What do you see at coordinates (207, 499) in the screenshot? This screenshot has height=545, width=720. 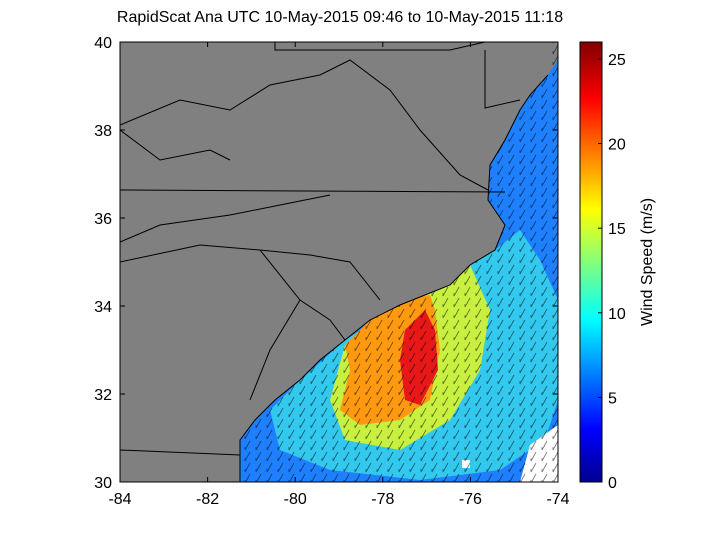 I see `x-tick-label: -82` at bounding box center [207, 499].